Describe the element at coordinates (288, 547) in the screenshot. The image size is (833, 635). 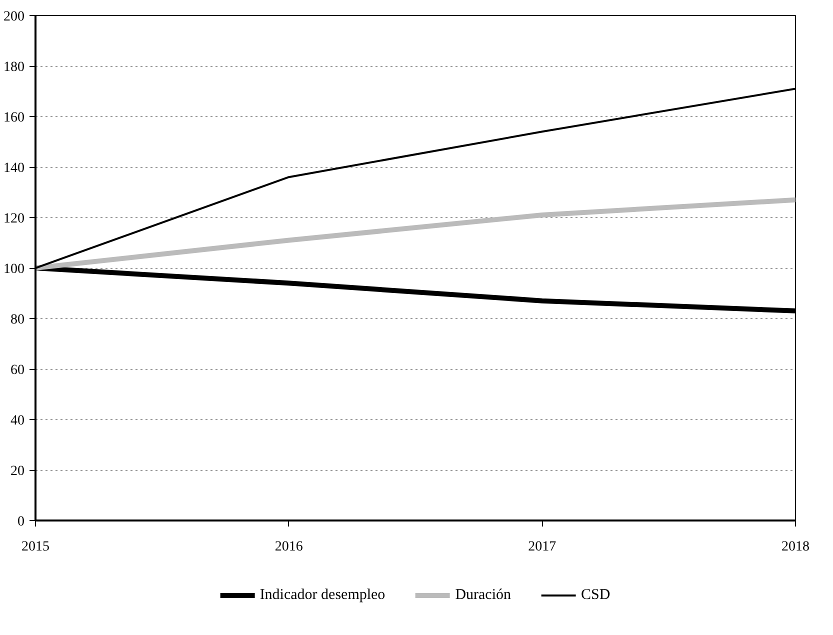
I see `x-tick-label: 2016` at that location.